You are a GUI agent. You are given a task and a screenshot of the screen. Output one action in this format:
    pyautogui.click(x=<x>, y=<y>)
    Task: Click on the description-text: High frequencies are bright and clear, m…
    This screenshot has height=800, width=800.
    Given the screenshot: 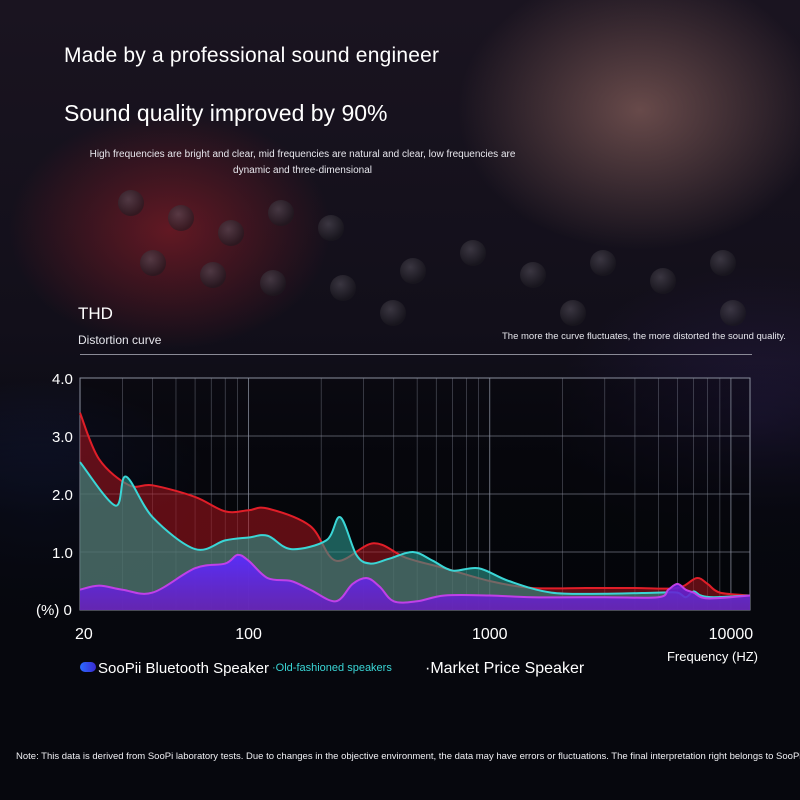 What is the action you would take?
    pyautogui.click(x=302, y=162)
    